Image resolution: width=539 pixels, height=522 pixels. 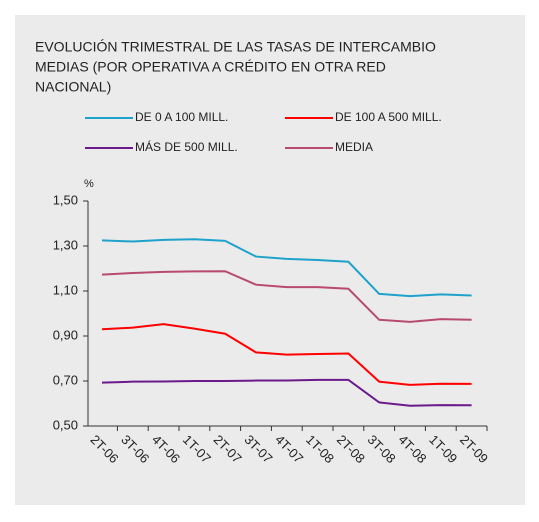 What do you see at coordinates (186, 146) in the screenshot?
I see `legend-label: MÁS DE 500 MILL.` at bounding box center [186, 146].